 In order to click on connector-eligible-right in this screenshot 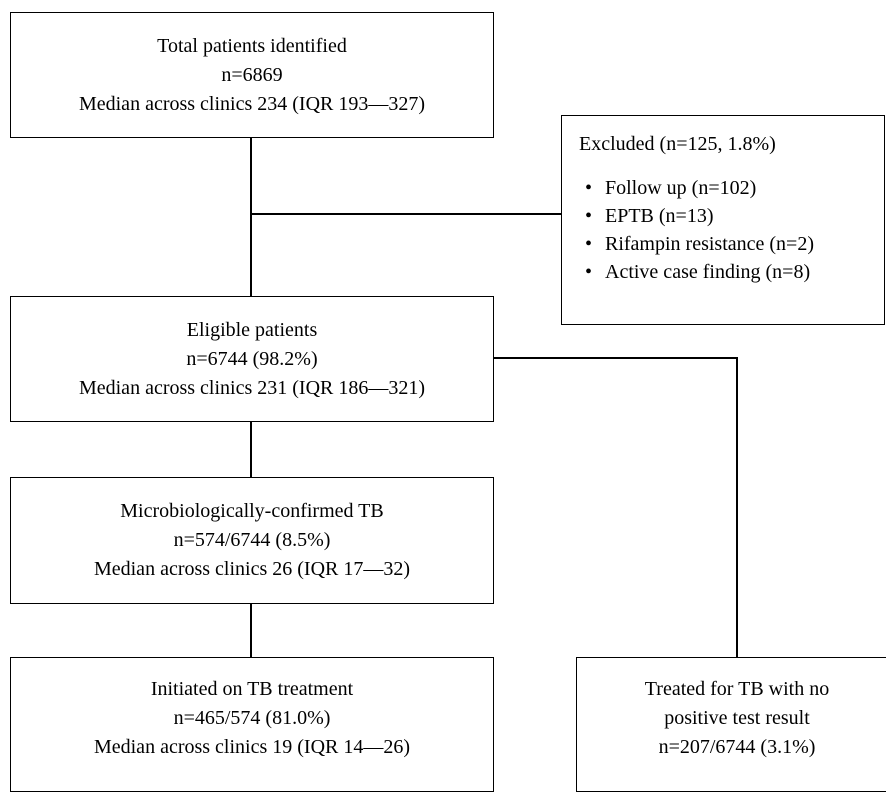, I will do `click(615, 358)`.